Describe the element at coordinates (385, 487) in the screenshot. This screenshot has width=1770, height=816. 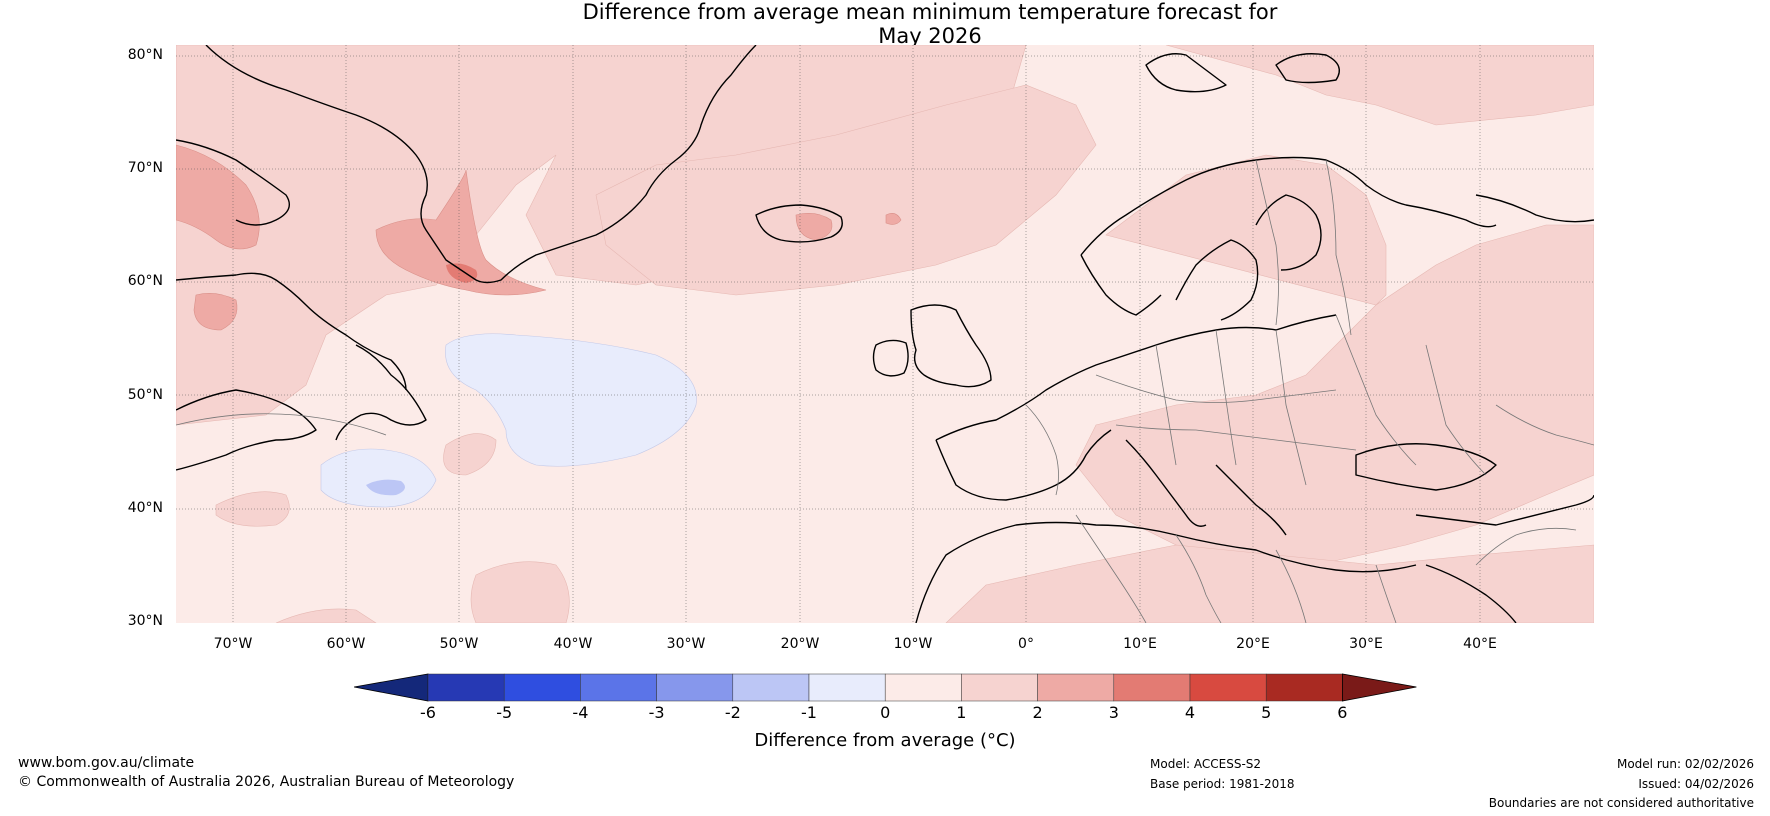
I see `anomaly-neg2-neg1-region` at that location.